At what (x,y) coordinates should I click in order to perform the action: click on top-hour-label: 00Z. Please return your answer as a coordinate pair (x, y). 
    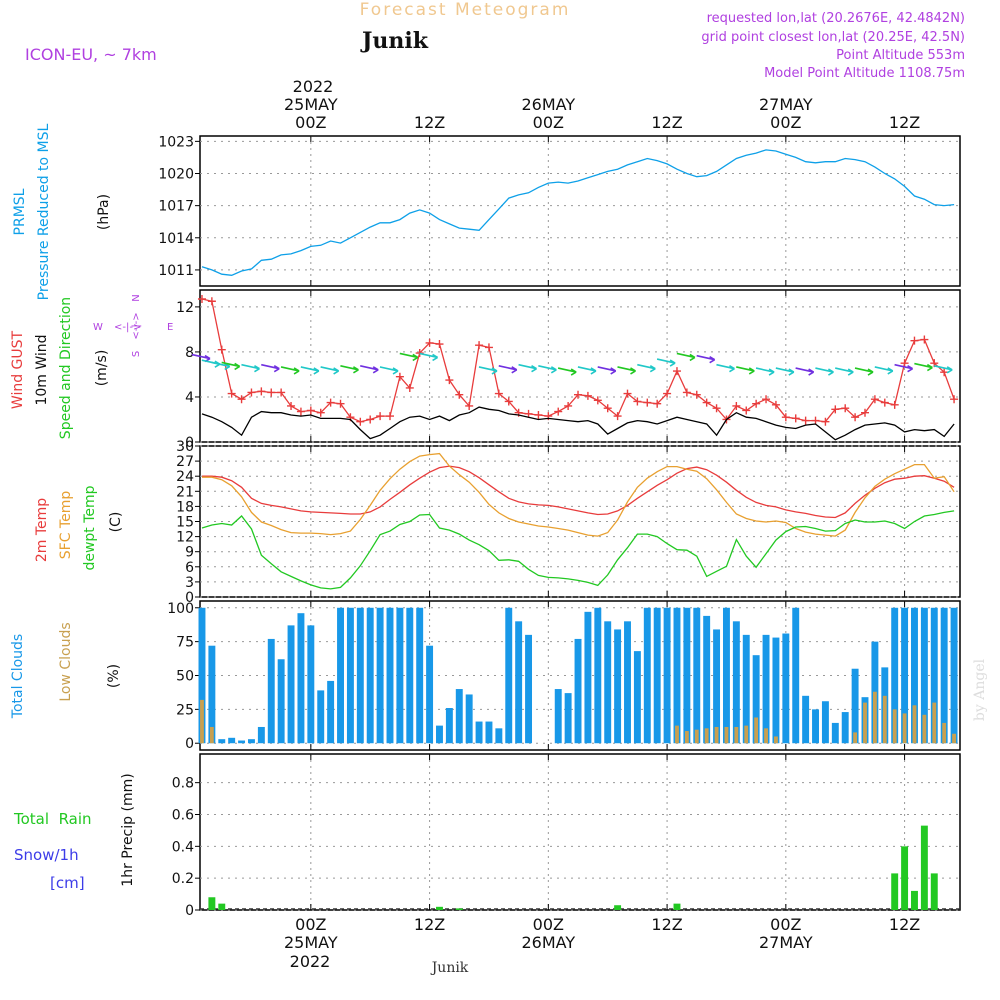
    Looking at the image, I should click on (785, 122).